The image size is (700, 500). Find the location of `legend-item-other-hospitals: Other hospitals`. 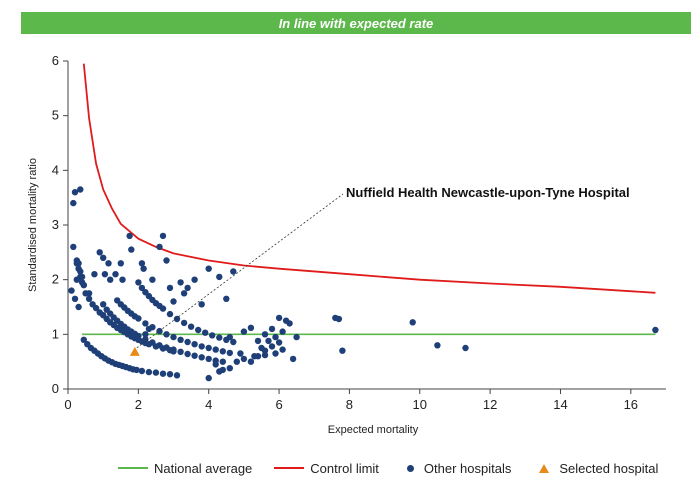

legend-item-other-hospitals: Other hospitals is located at coordinates (456, 468).